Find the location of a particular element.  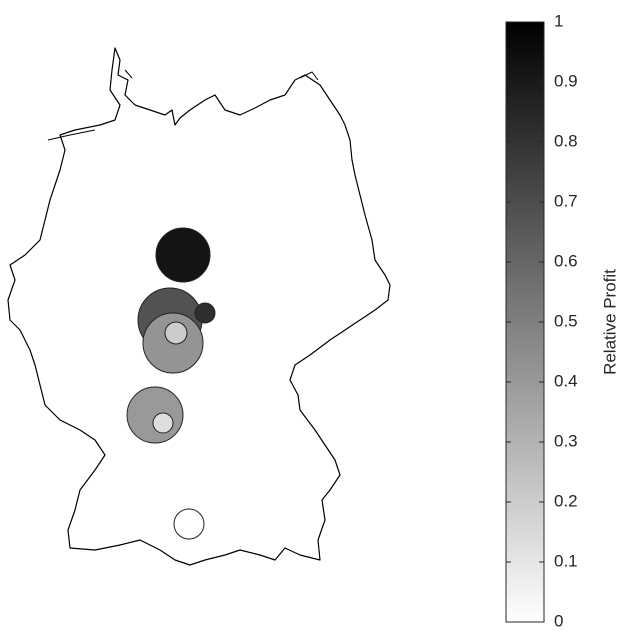

colorbar-tick-label: 0.6 is located at coordinates (566, 260).